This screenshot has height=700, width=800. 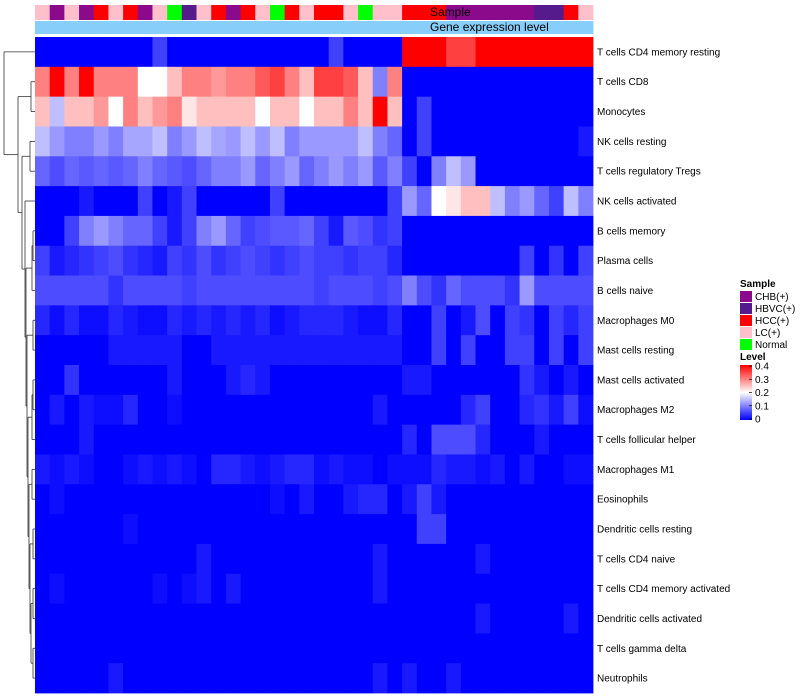 What do you see at coordinates (623, 82) in the screenshot?
I see `row-label: T cells CD8` at bounding box center [623, 82].